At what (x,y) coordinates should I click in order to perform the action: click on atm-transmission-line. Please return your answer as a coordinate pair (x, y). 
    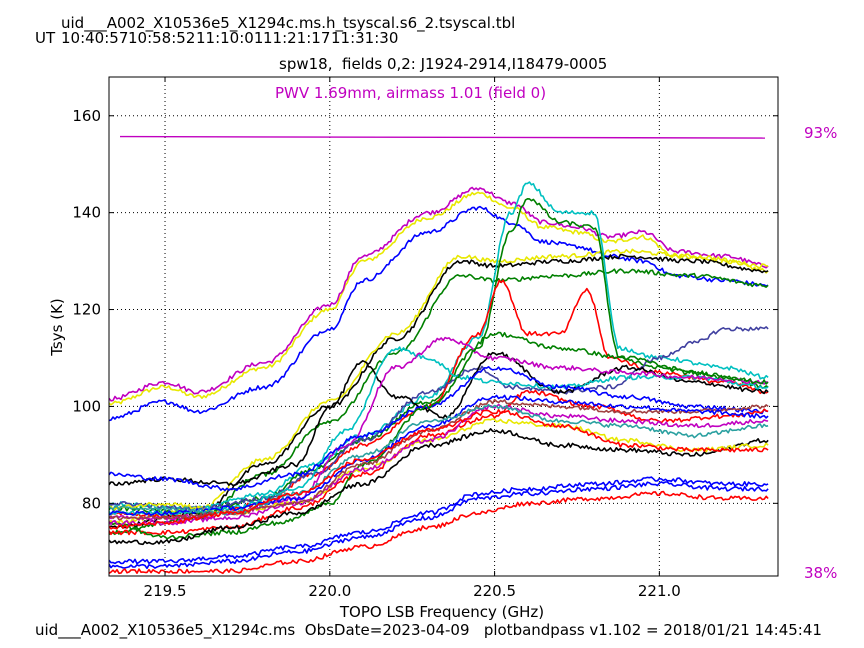
    Looking at the image, I should click on (442, 137).